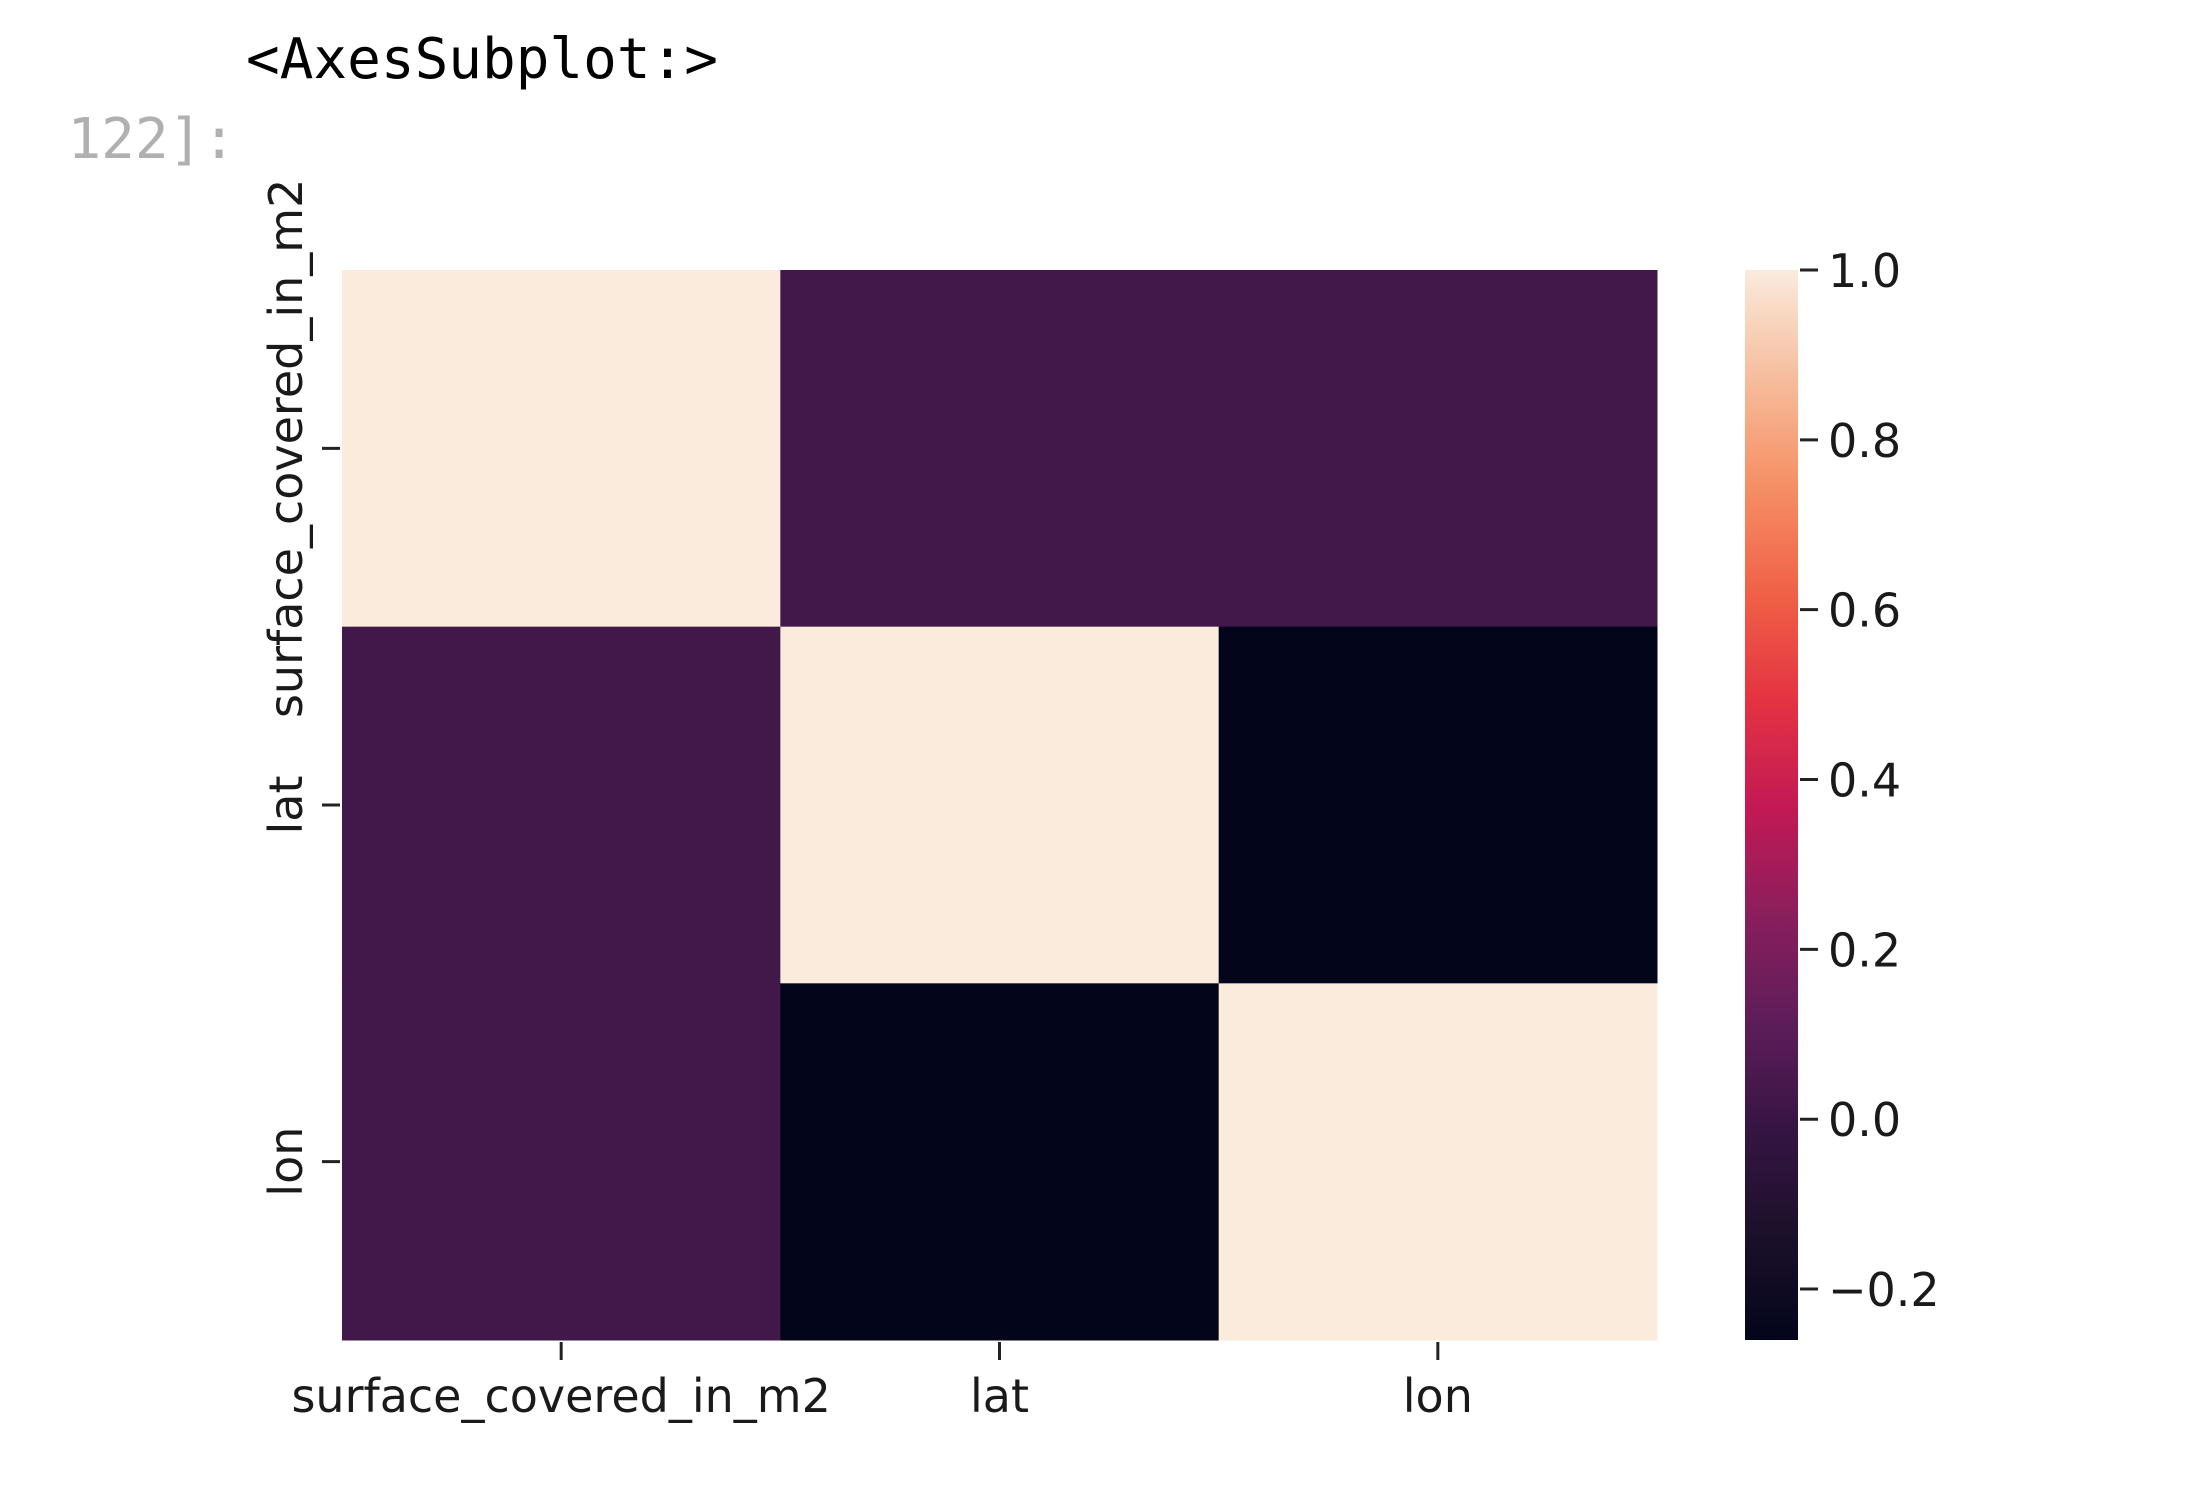  What do you see at coordinates (1864, 781) in the screenshot?
I see `colorbar-tick-label-3: 0.4` at bounding box center [1864, 781].